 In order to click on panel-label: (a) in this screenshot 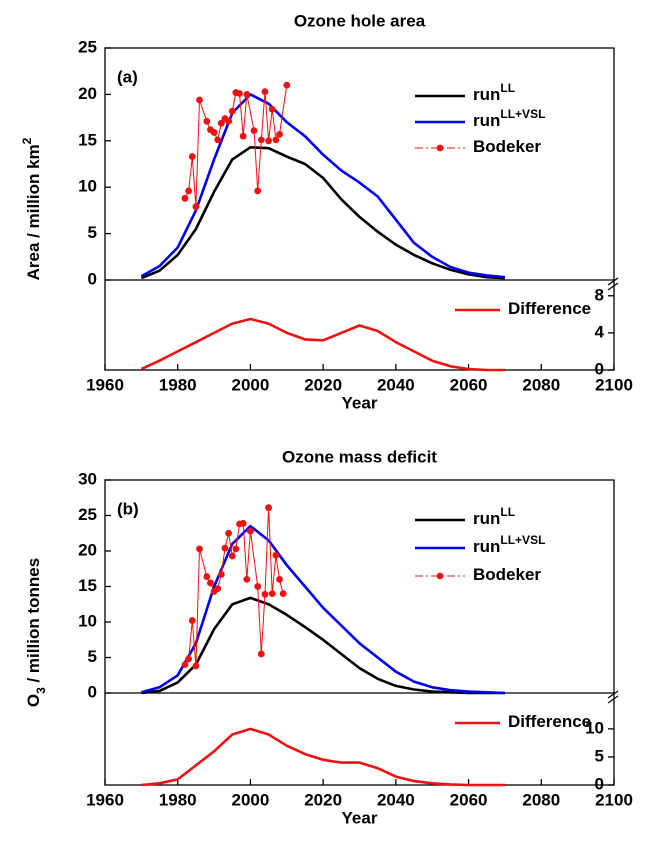, I will do `click(127, 76)`.